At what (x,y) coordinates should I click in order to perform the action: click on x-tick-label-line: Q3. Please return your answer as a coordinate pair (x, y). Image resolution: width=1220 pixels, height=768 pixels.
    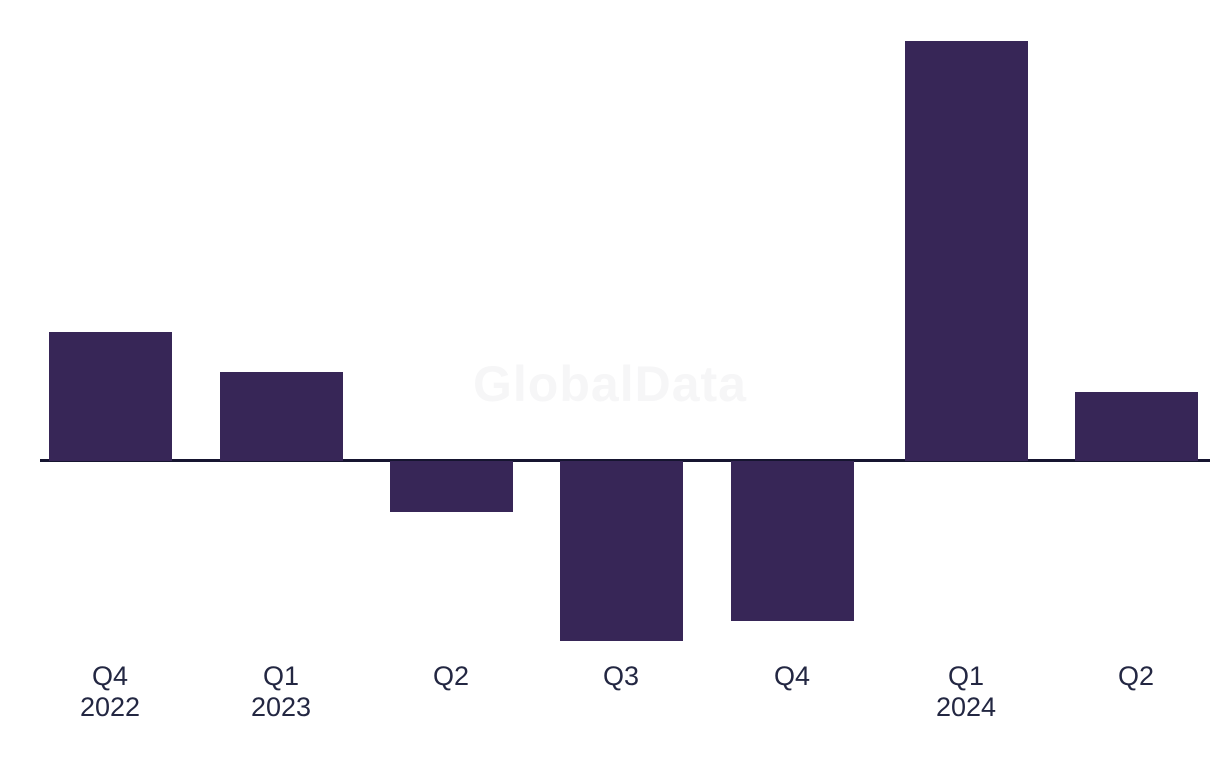
    Looking at the image, I should click on (621, 676).